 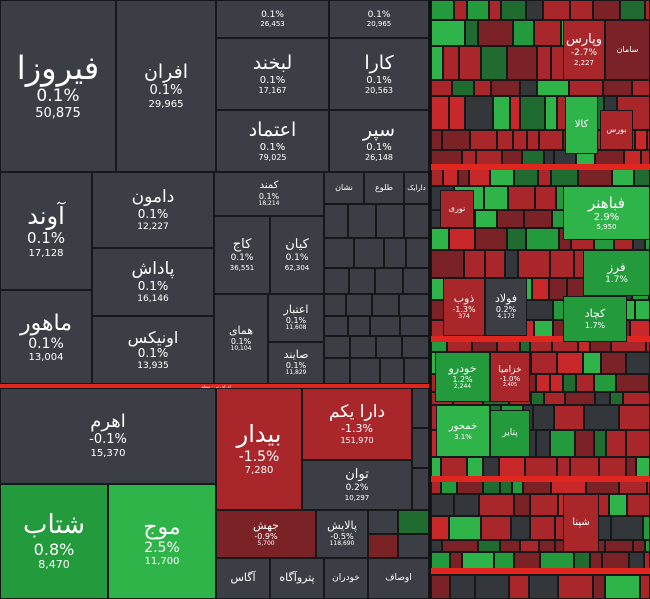 I want to click on treemap-tile: 0.1% 26,453, so click(x=272, y=19).